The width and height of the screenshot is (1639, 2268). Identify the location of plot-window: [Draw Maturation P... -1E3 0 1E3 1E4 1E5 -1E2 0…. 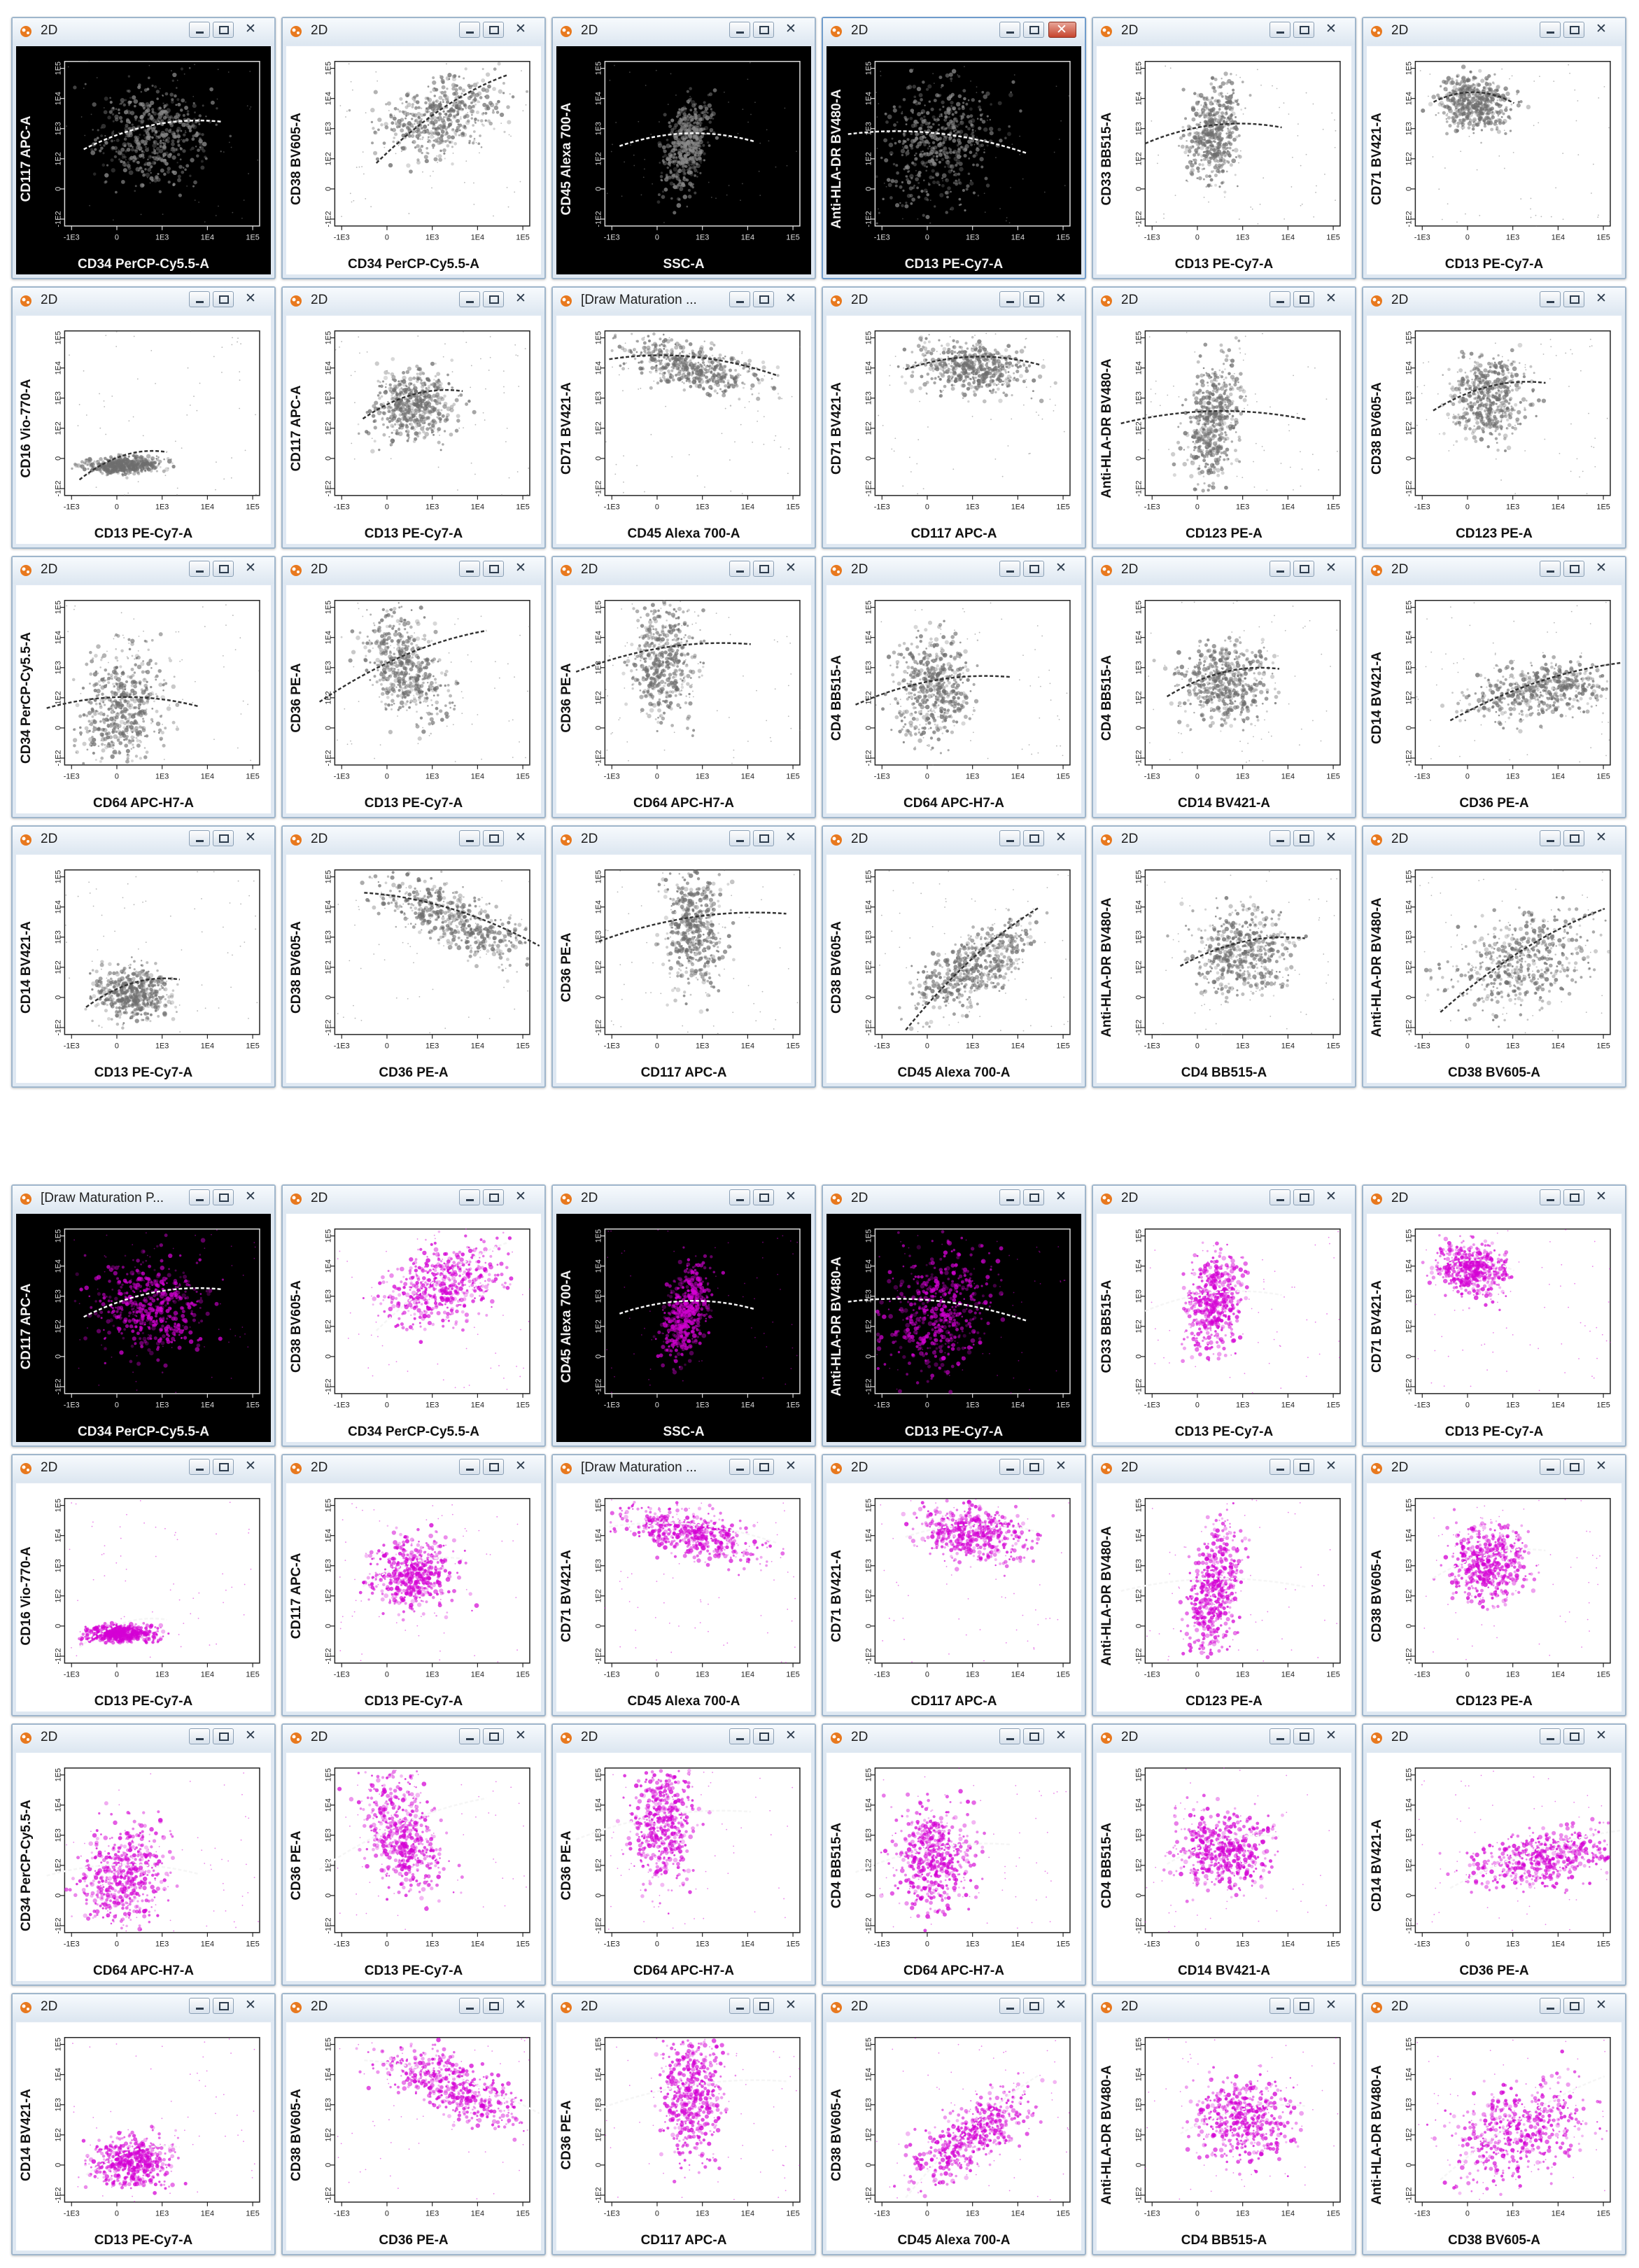
(143, 1315).